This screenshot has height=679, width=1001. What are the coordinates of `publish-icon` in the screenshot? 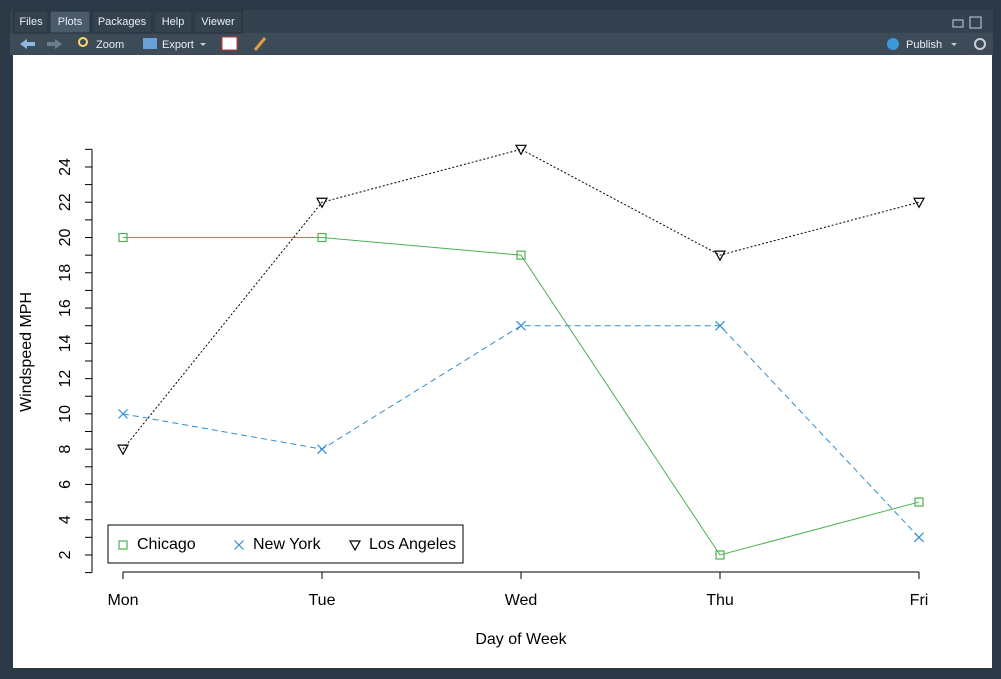 It's located at (893, 44).